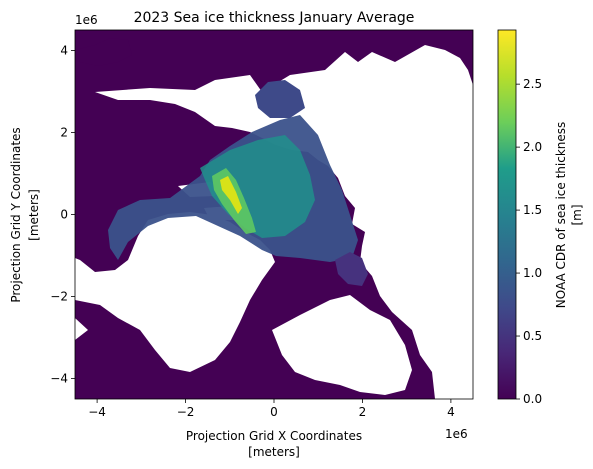 The height and width of the screenshot is (469, 593). I want to click on x-axis-label-units: [meters], so click(274, 452).